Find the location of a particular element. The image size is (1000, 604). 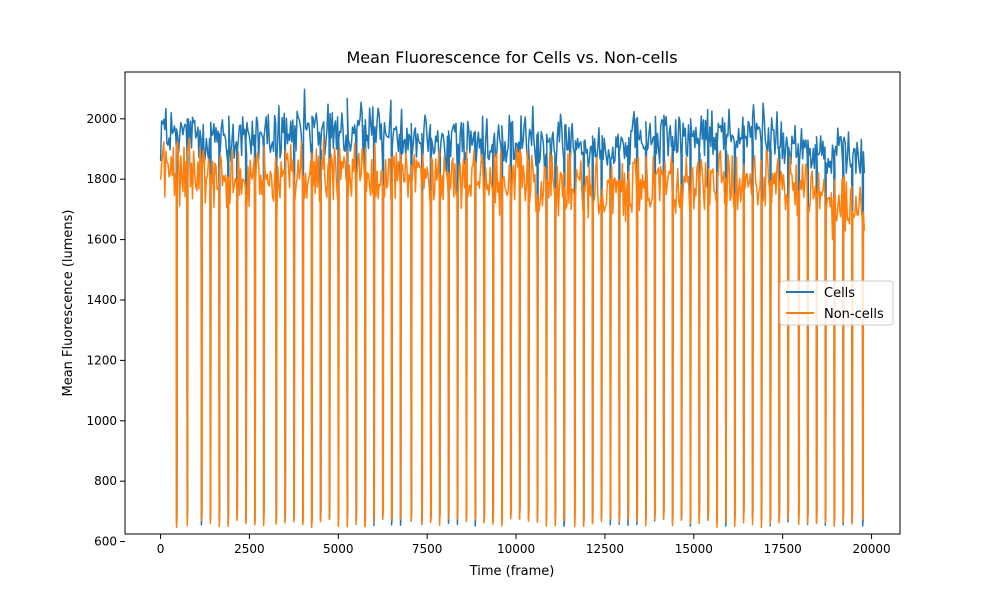

x-tick-label: 2500 is located at coordinates (249, 549).